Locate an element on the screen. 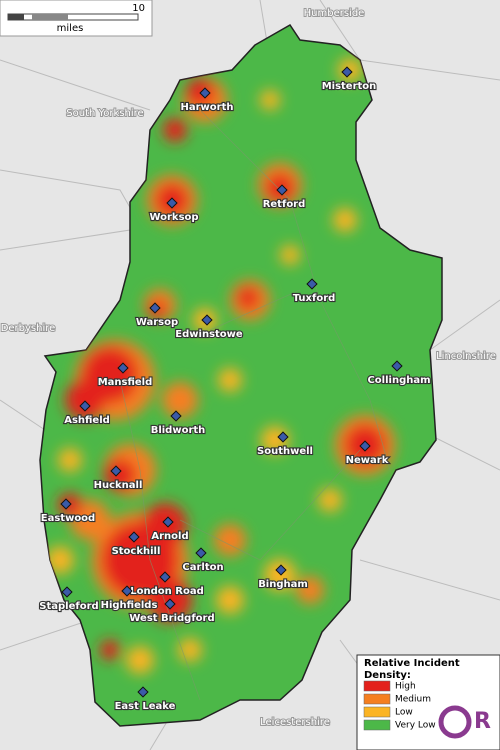 Image resolution: width=500 pixels, height=750 pixels. place-label: Highfields is located at coordinates (129, 605).